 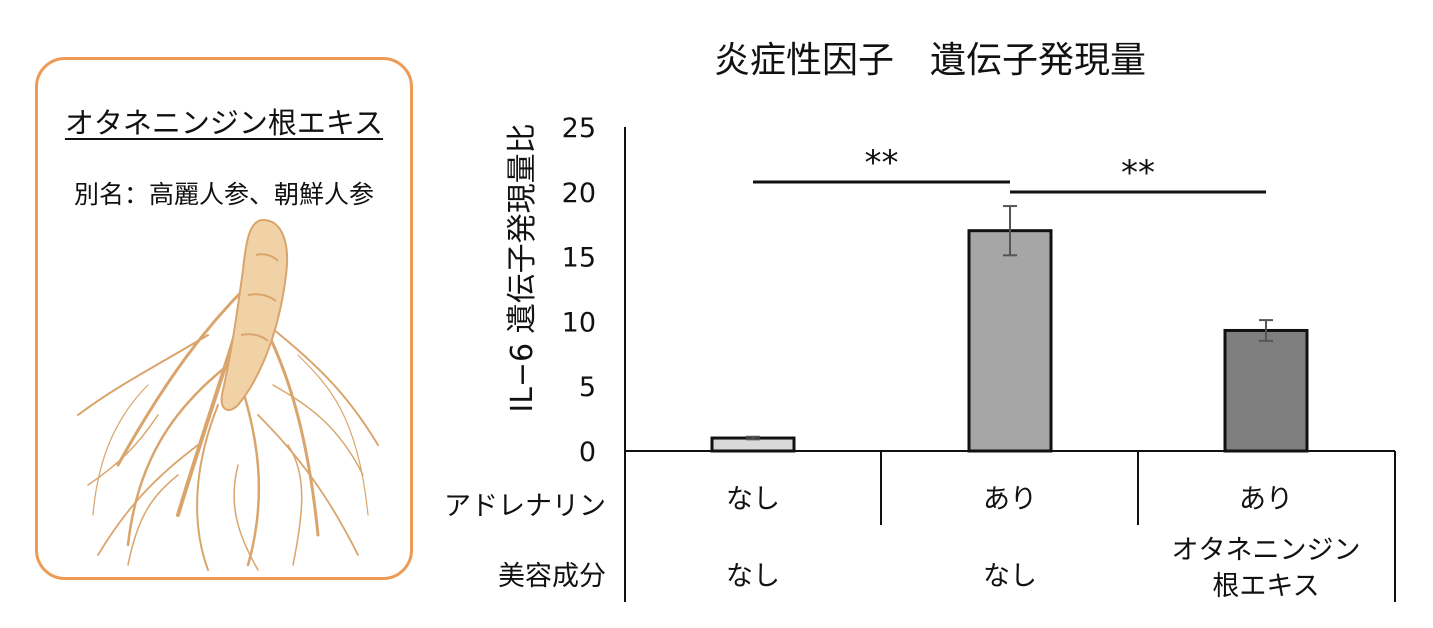 What do you see at coordinates (587, 387) in the screenshot?
I see `y-tick-label: 5` at bounding box center [587, 387].